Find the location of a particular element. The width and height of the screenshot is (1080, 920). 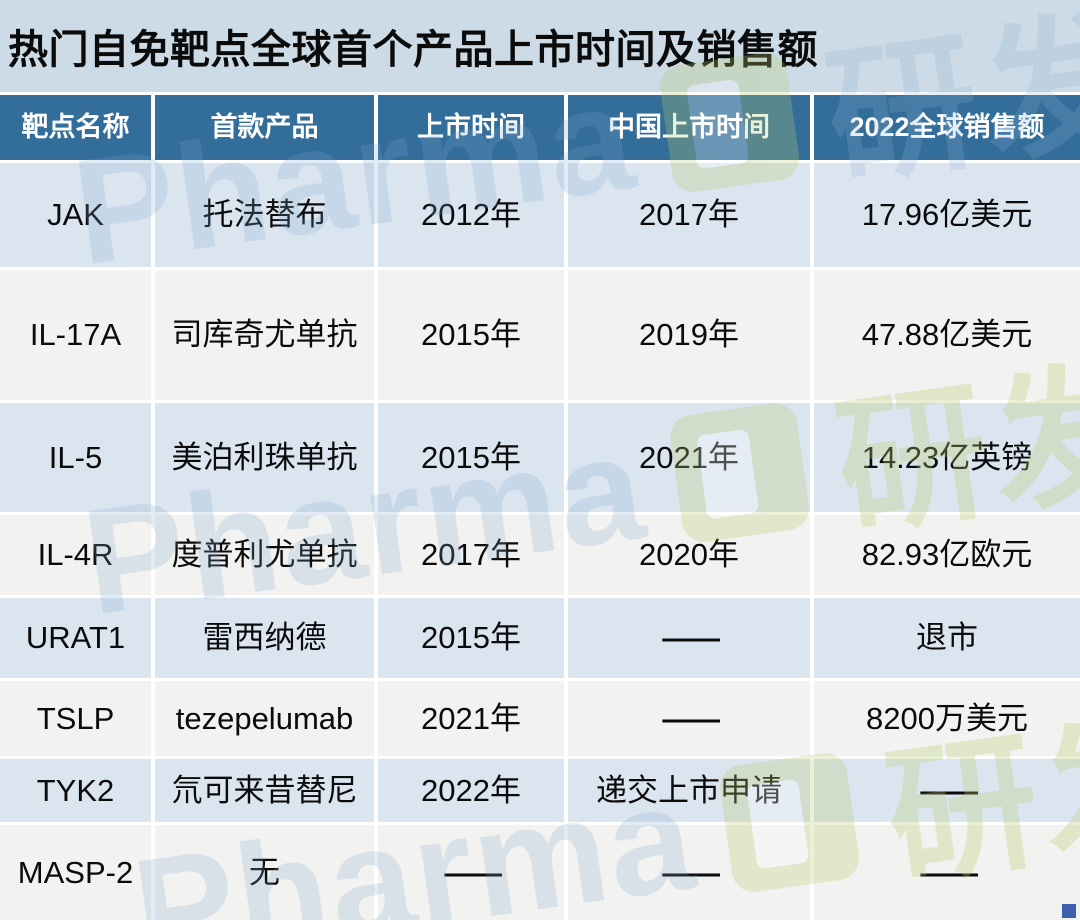

table-cell: IL-17A is located at coordinates (75, 335).